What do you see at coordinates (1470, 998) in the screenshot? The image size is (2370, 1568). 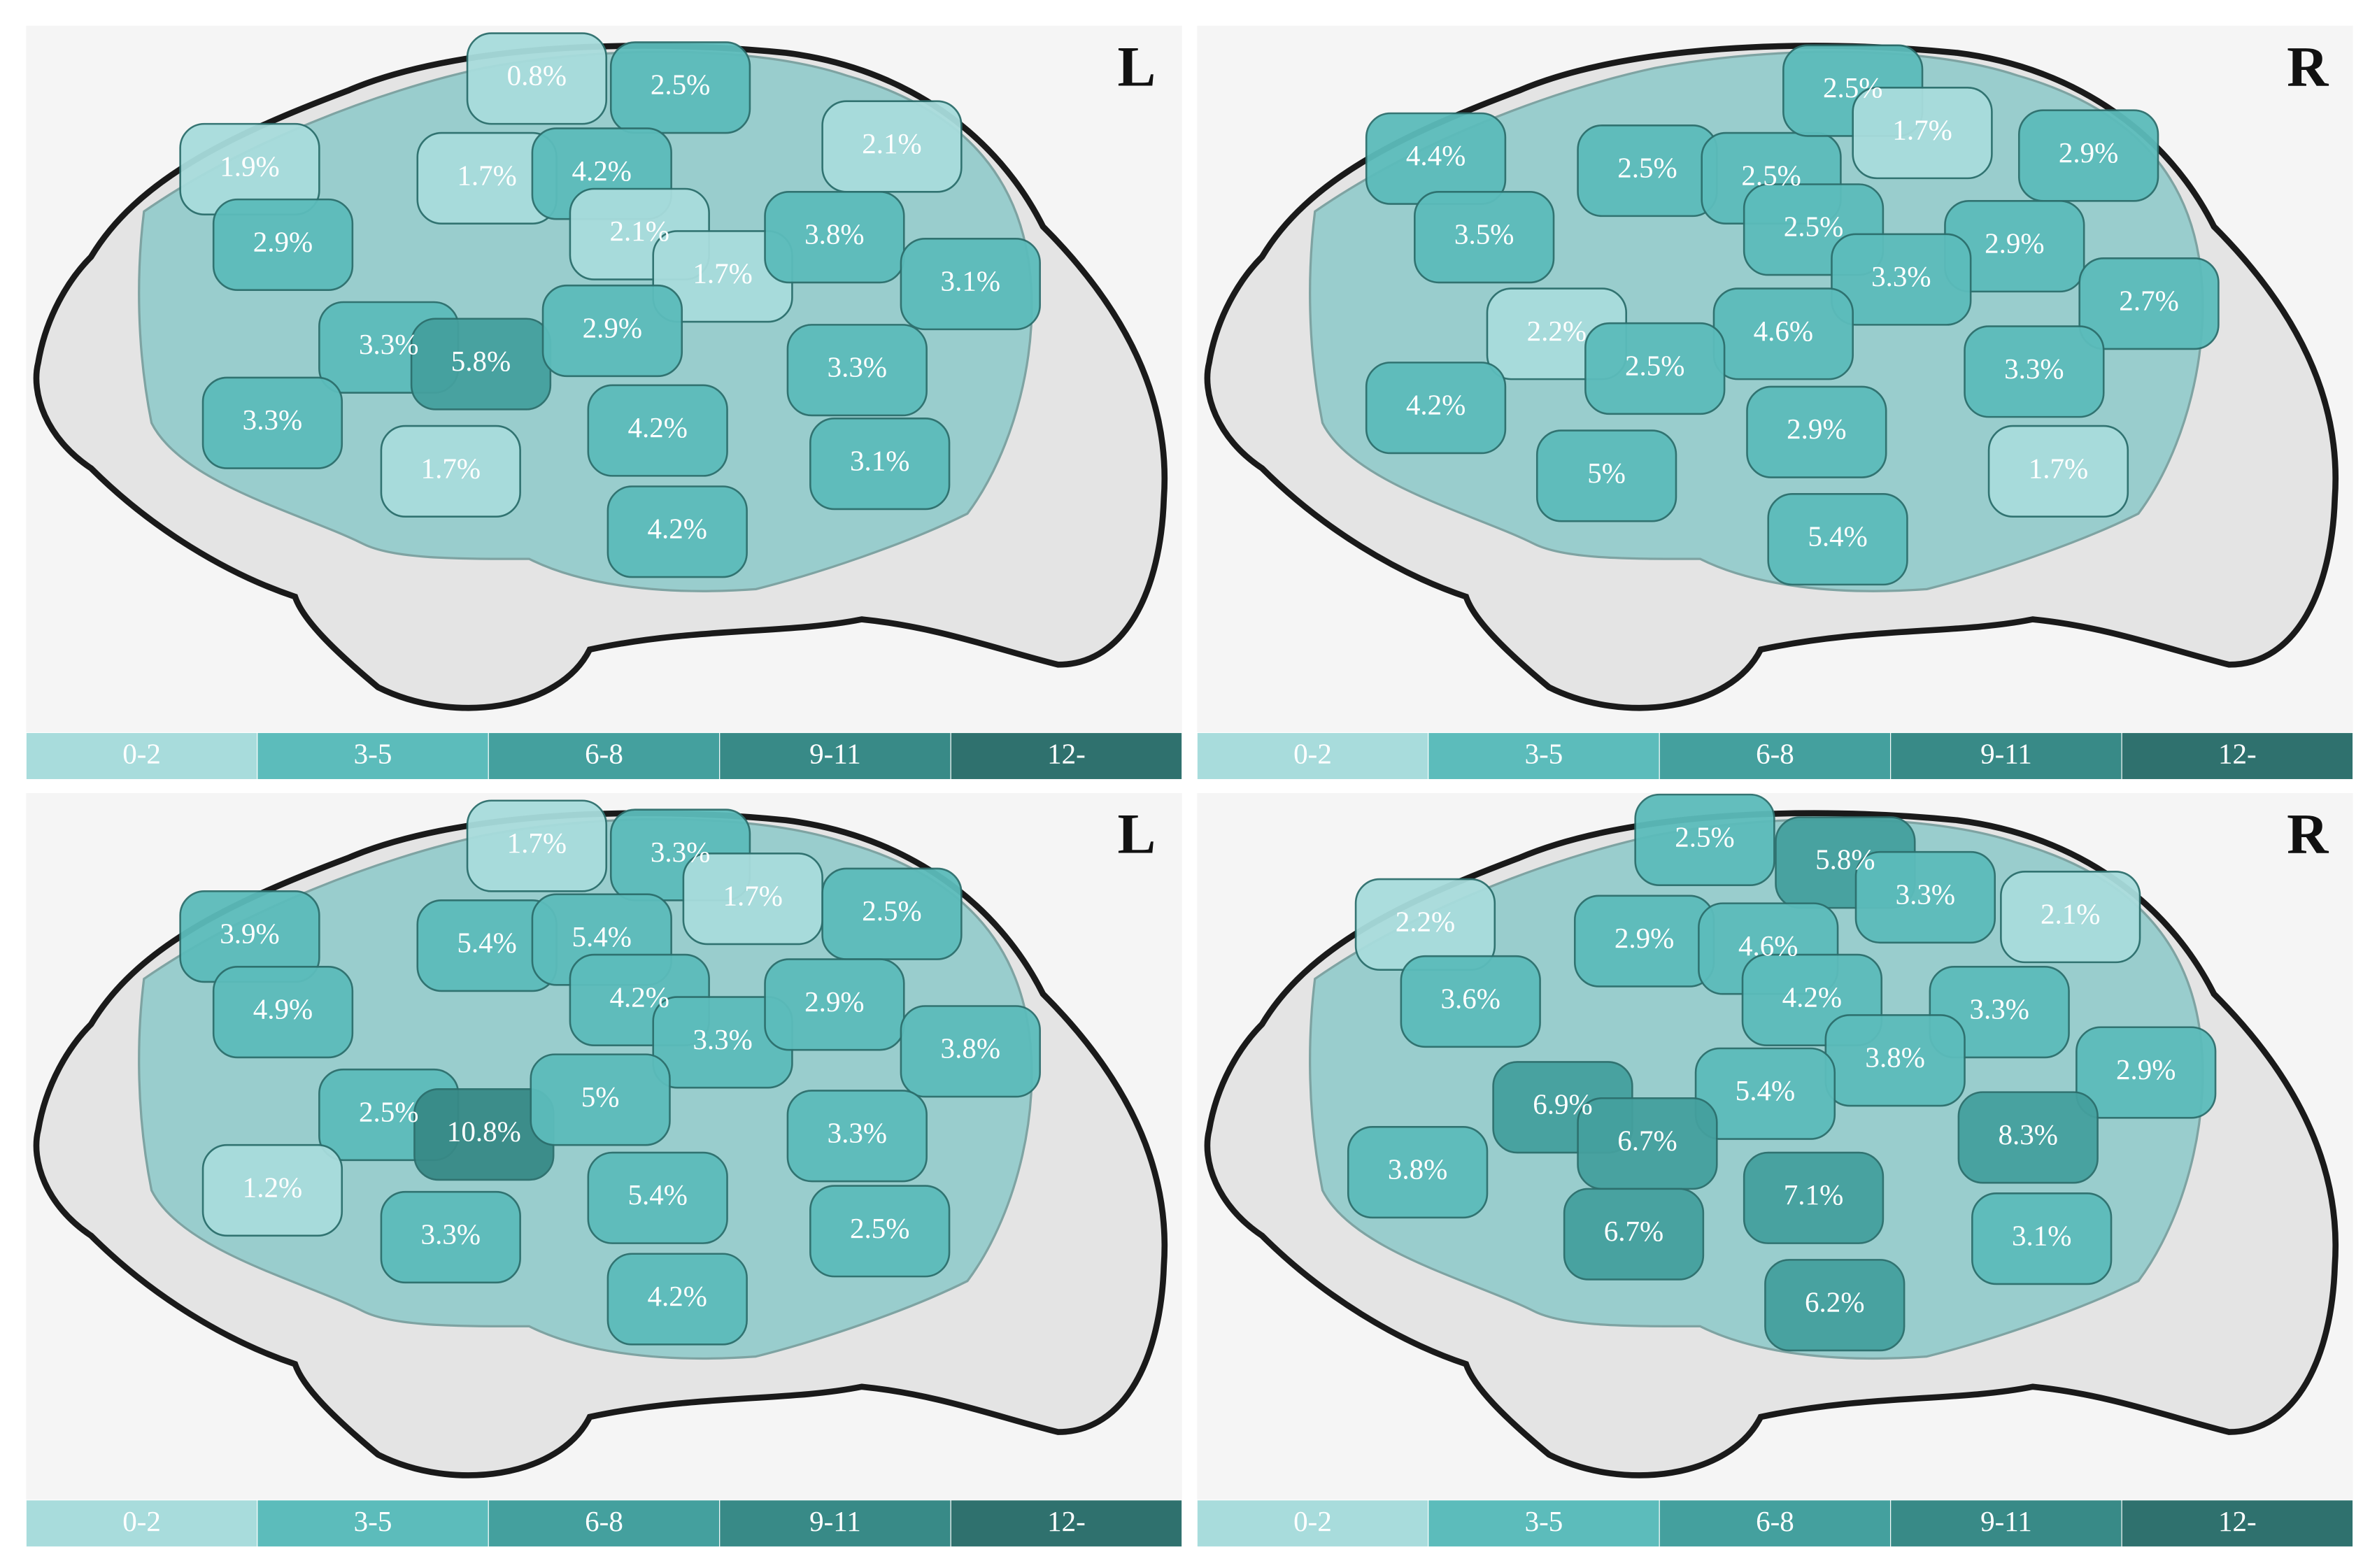 I see `region-label: 3.6%` at bounding box center [1470, 998].